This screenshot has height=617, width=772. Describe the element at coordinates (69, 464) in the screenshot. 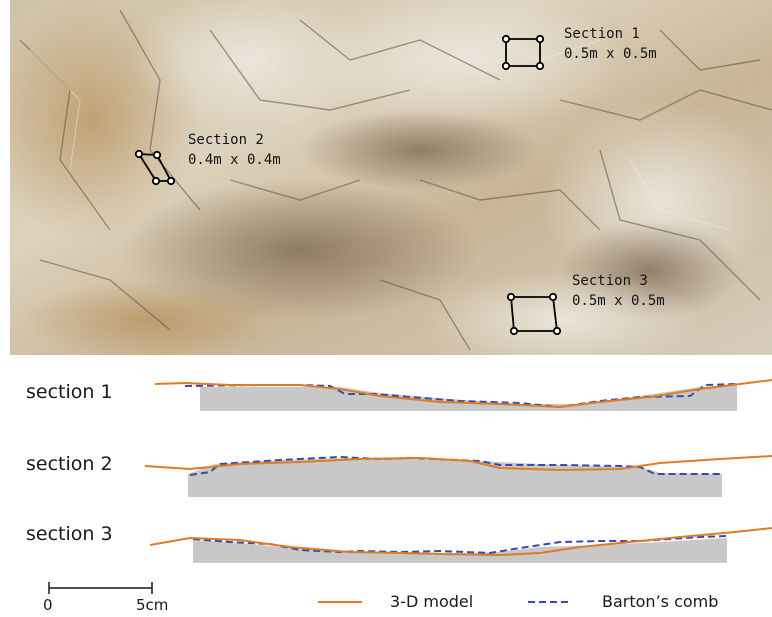

I see `profile-2-label: section 2` at that location.